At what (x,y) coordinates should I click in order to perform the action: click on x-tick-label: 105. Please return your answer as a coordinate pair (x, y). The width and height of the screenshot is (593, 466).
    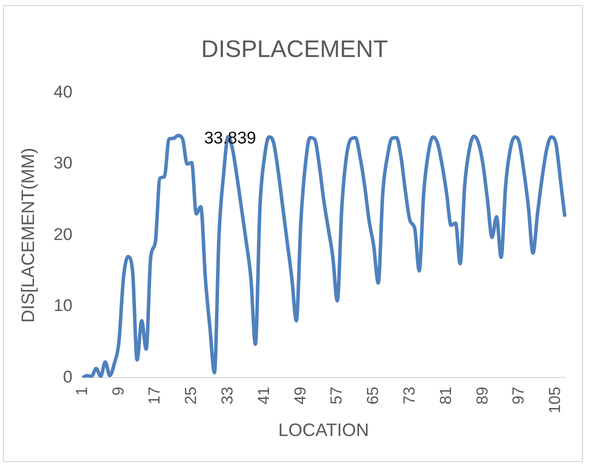
    Looking at the image, I should click on (555, 400).